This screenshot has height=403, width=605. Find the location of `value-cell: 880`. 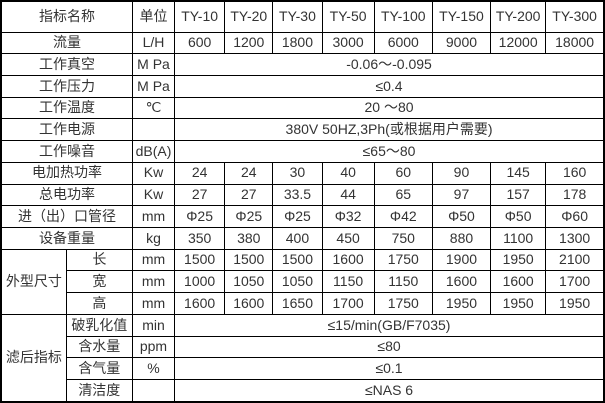

value-cell: 880 is located at coordinates (461, 238).